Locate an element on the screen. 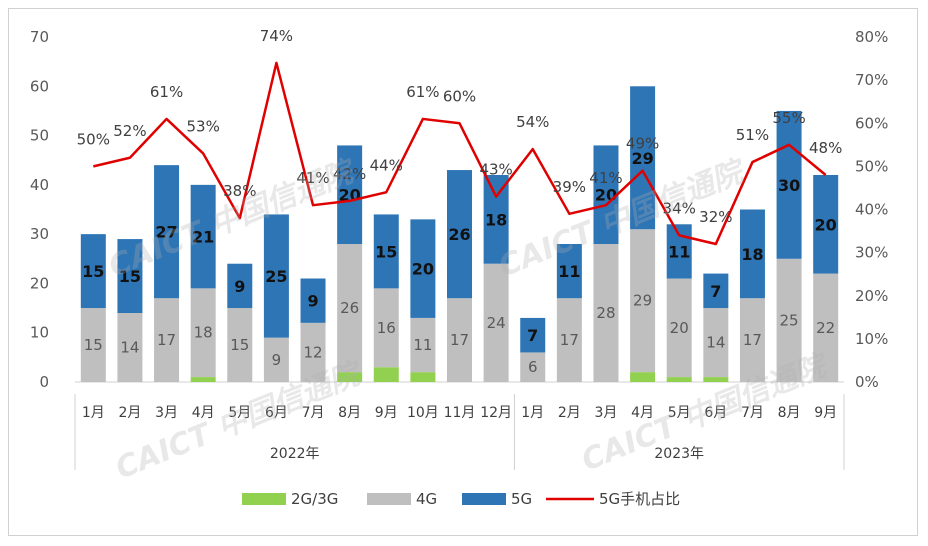 The height and width of the screenshot is (546, 928). x-tick-label: 6月 is located at coordinates (715, 413).